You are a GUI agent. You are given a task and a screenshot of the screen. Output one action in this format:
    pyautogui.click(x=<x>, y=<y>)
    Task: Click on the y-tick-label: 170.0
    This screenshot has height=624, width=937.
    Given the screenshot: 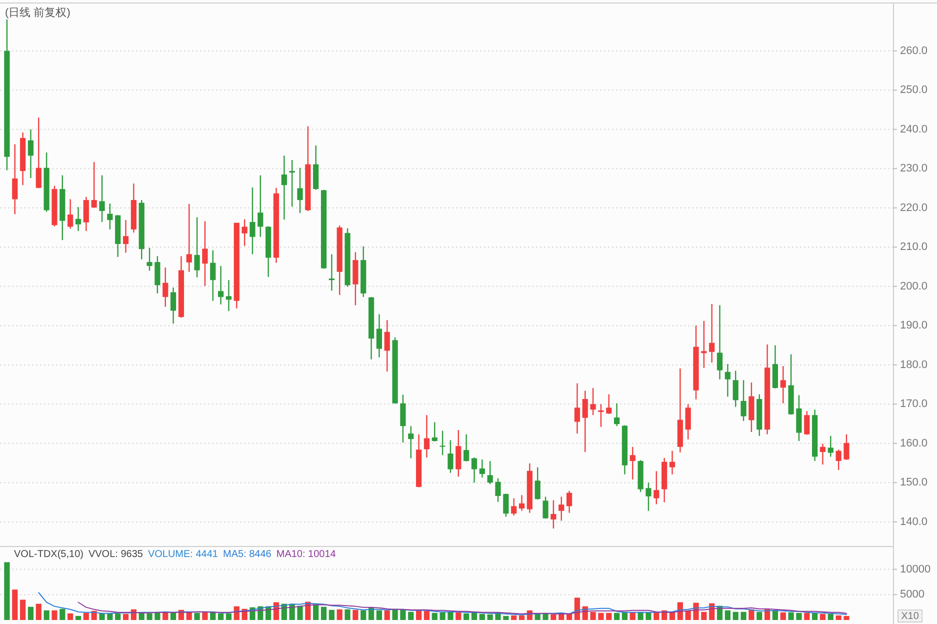 What is the action you would take?
    pyautogui.click(x=914, y=404)
    